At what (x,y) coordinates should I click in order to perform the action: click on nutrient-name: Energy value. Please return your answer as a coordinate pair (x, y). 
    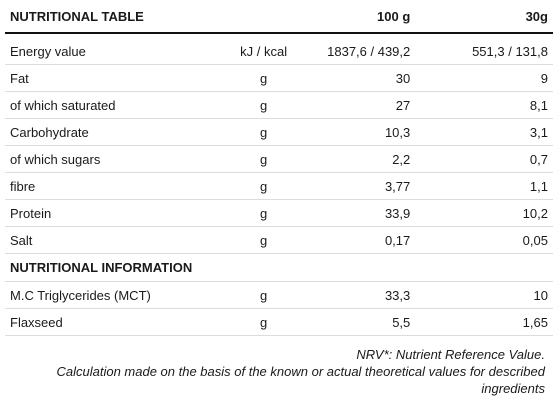
    Looking at the image, I should click on (48, 51).